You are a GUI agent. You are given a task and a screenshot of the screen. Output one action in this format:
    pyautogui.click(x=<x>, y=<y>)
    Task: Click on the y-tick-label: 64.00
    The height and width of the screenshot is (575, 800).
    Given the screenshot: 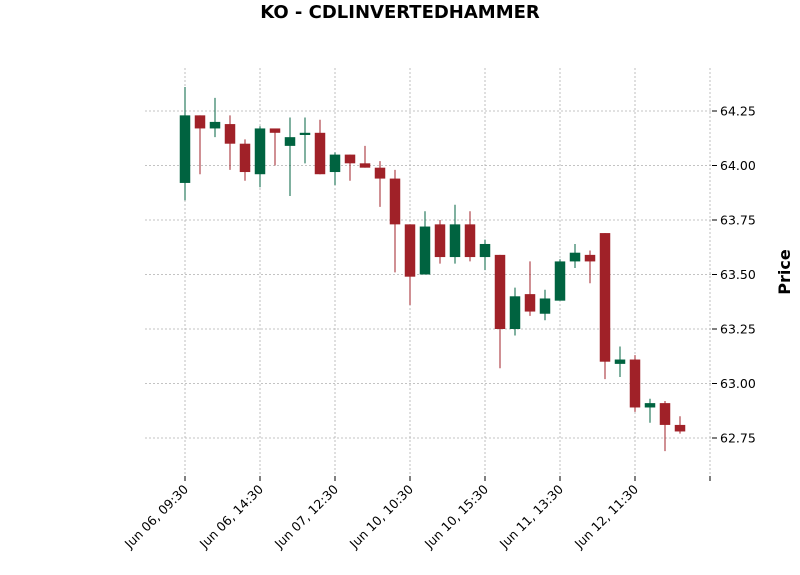 What is the action you would take?
    pyautogui.click(x=738, y=165)
    